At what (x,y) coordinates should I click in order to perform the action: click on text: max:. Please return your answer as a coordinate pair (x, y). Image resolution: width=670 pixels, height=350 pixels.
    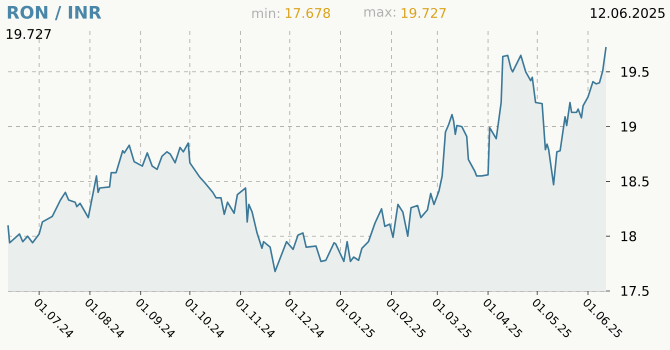
    Looking at the image, I should click on (380, 13).